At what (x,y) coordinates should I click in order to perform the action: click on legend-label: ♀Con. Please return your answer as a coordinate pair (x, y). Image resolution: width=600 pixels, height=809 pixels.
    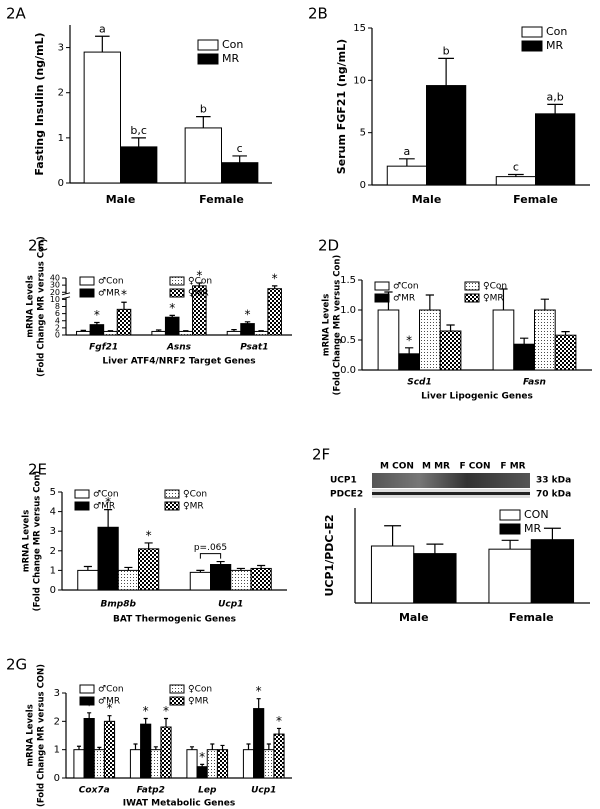
    Looking at the image, I should click on (495, 287).